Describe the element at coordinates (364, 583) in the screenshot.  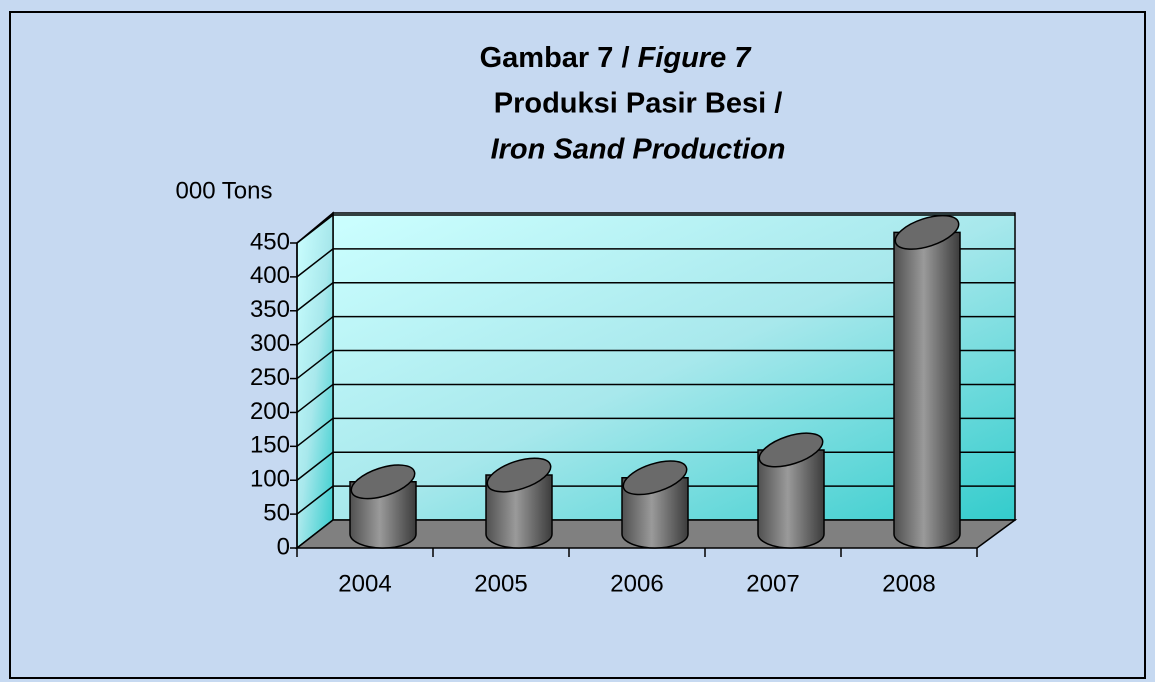
I see `x-tick-label: 2004` at that location.